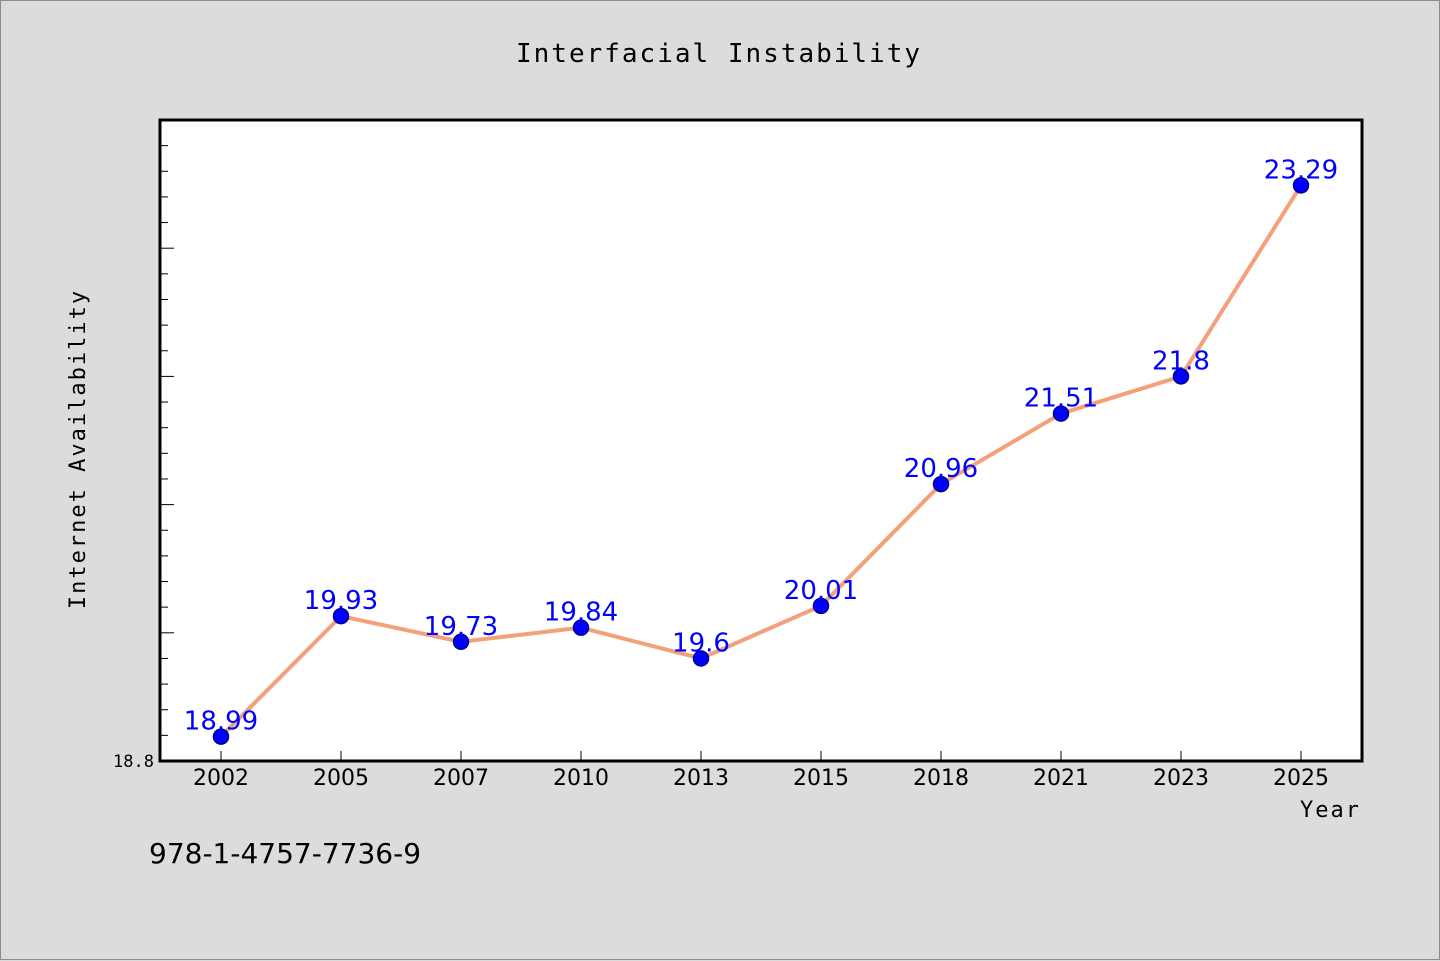  I want to click on data-label: 19.84, so click(581, 613).